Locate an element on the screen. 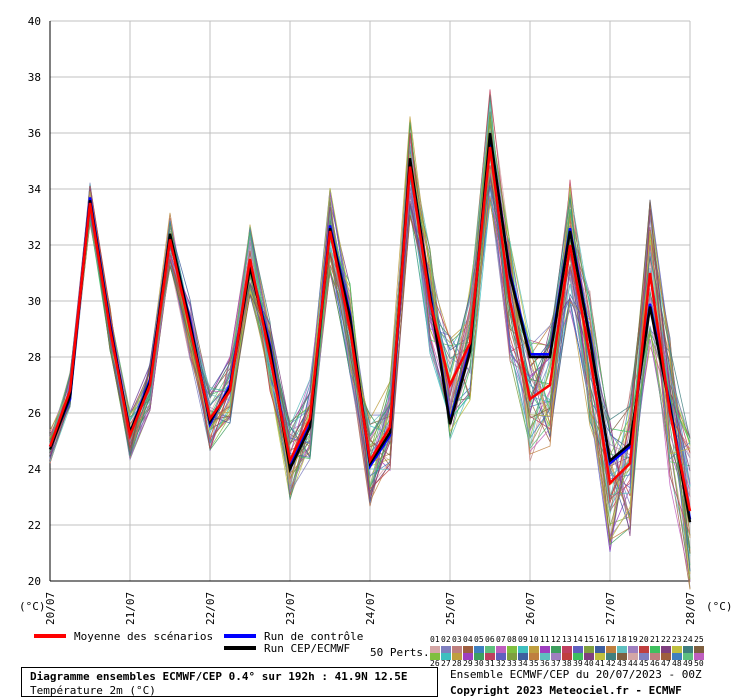 The width and height of the screenshot is (740, 700). y-tick-label: 28 is located at coordinates (34, 357).